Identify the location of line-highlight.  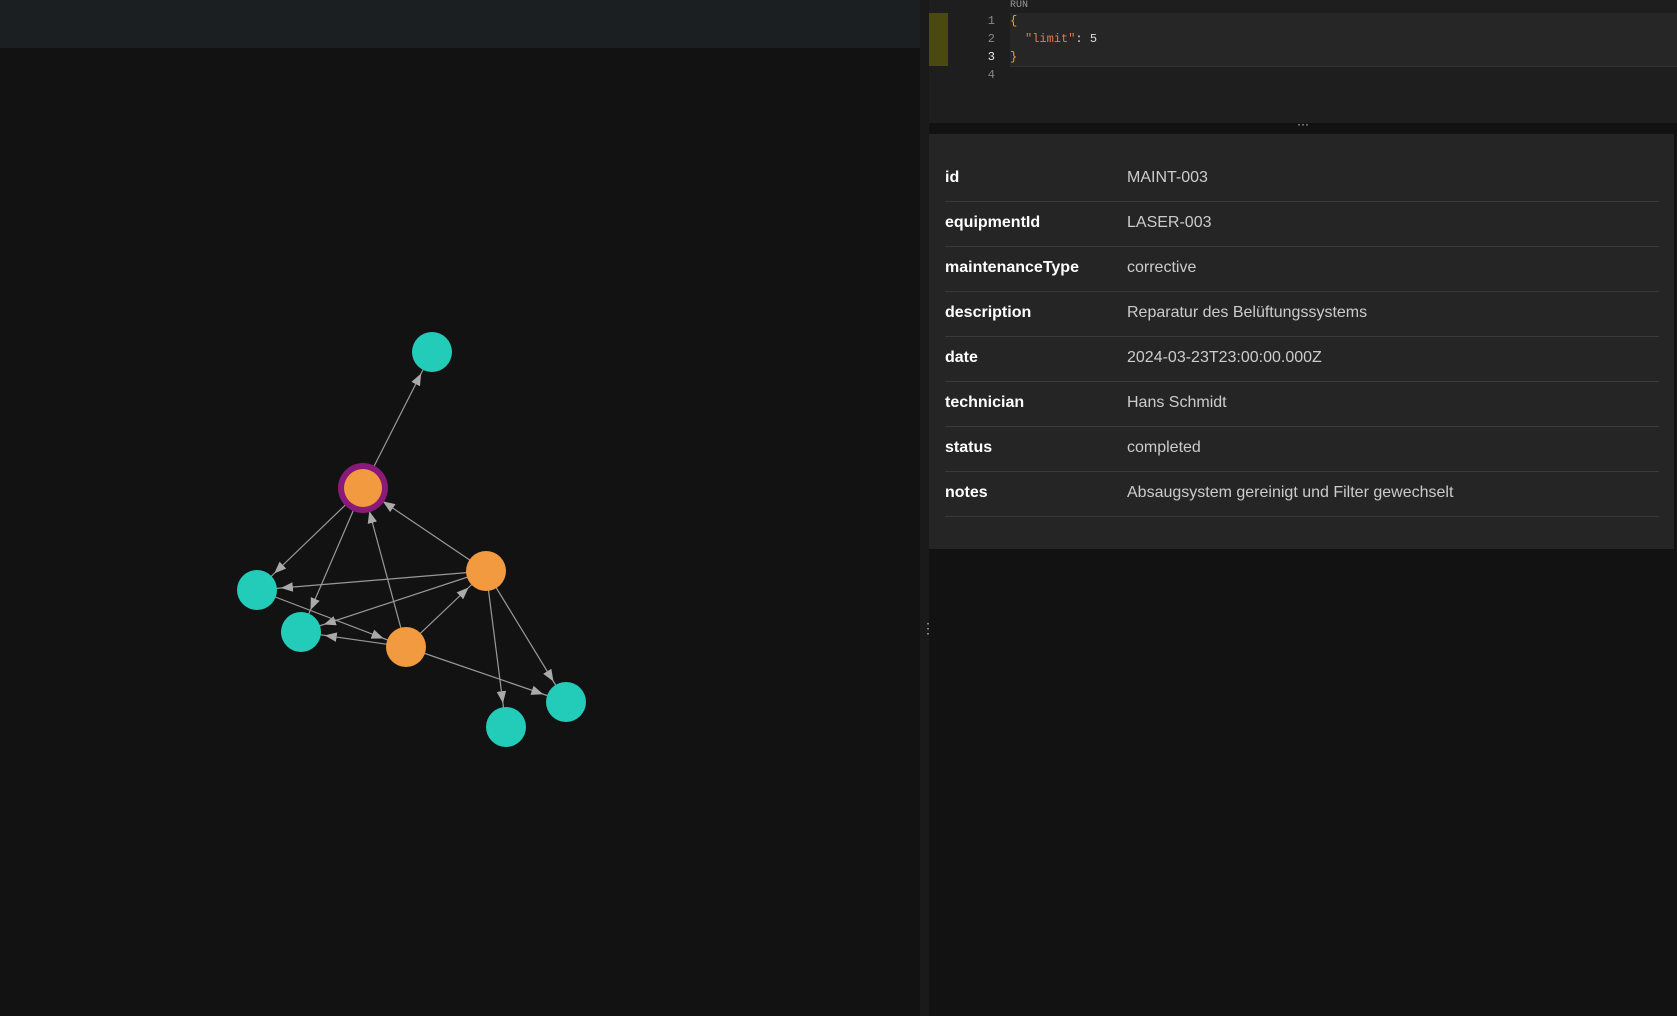
(1343, 40).